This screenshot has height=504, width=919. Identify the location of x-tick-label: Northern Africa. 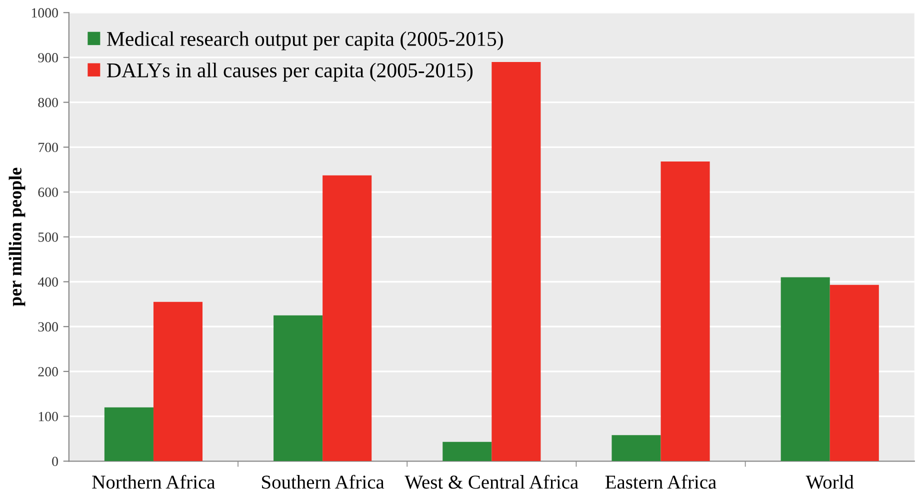
(154, 481).